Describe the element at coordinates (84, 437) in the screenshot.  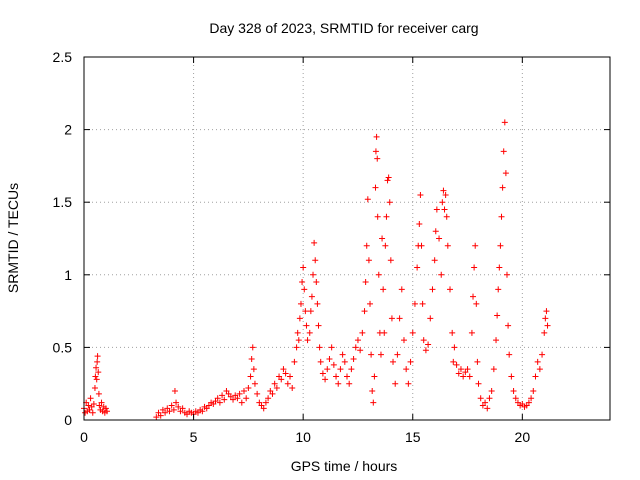
I see `x-tick-label: 0` at that location.